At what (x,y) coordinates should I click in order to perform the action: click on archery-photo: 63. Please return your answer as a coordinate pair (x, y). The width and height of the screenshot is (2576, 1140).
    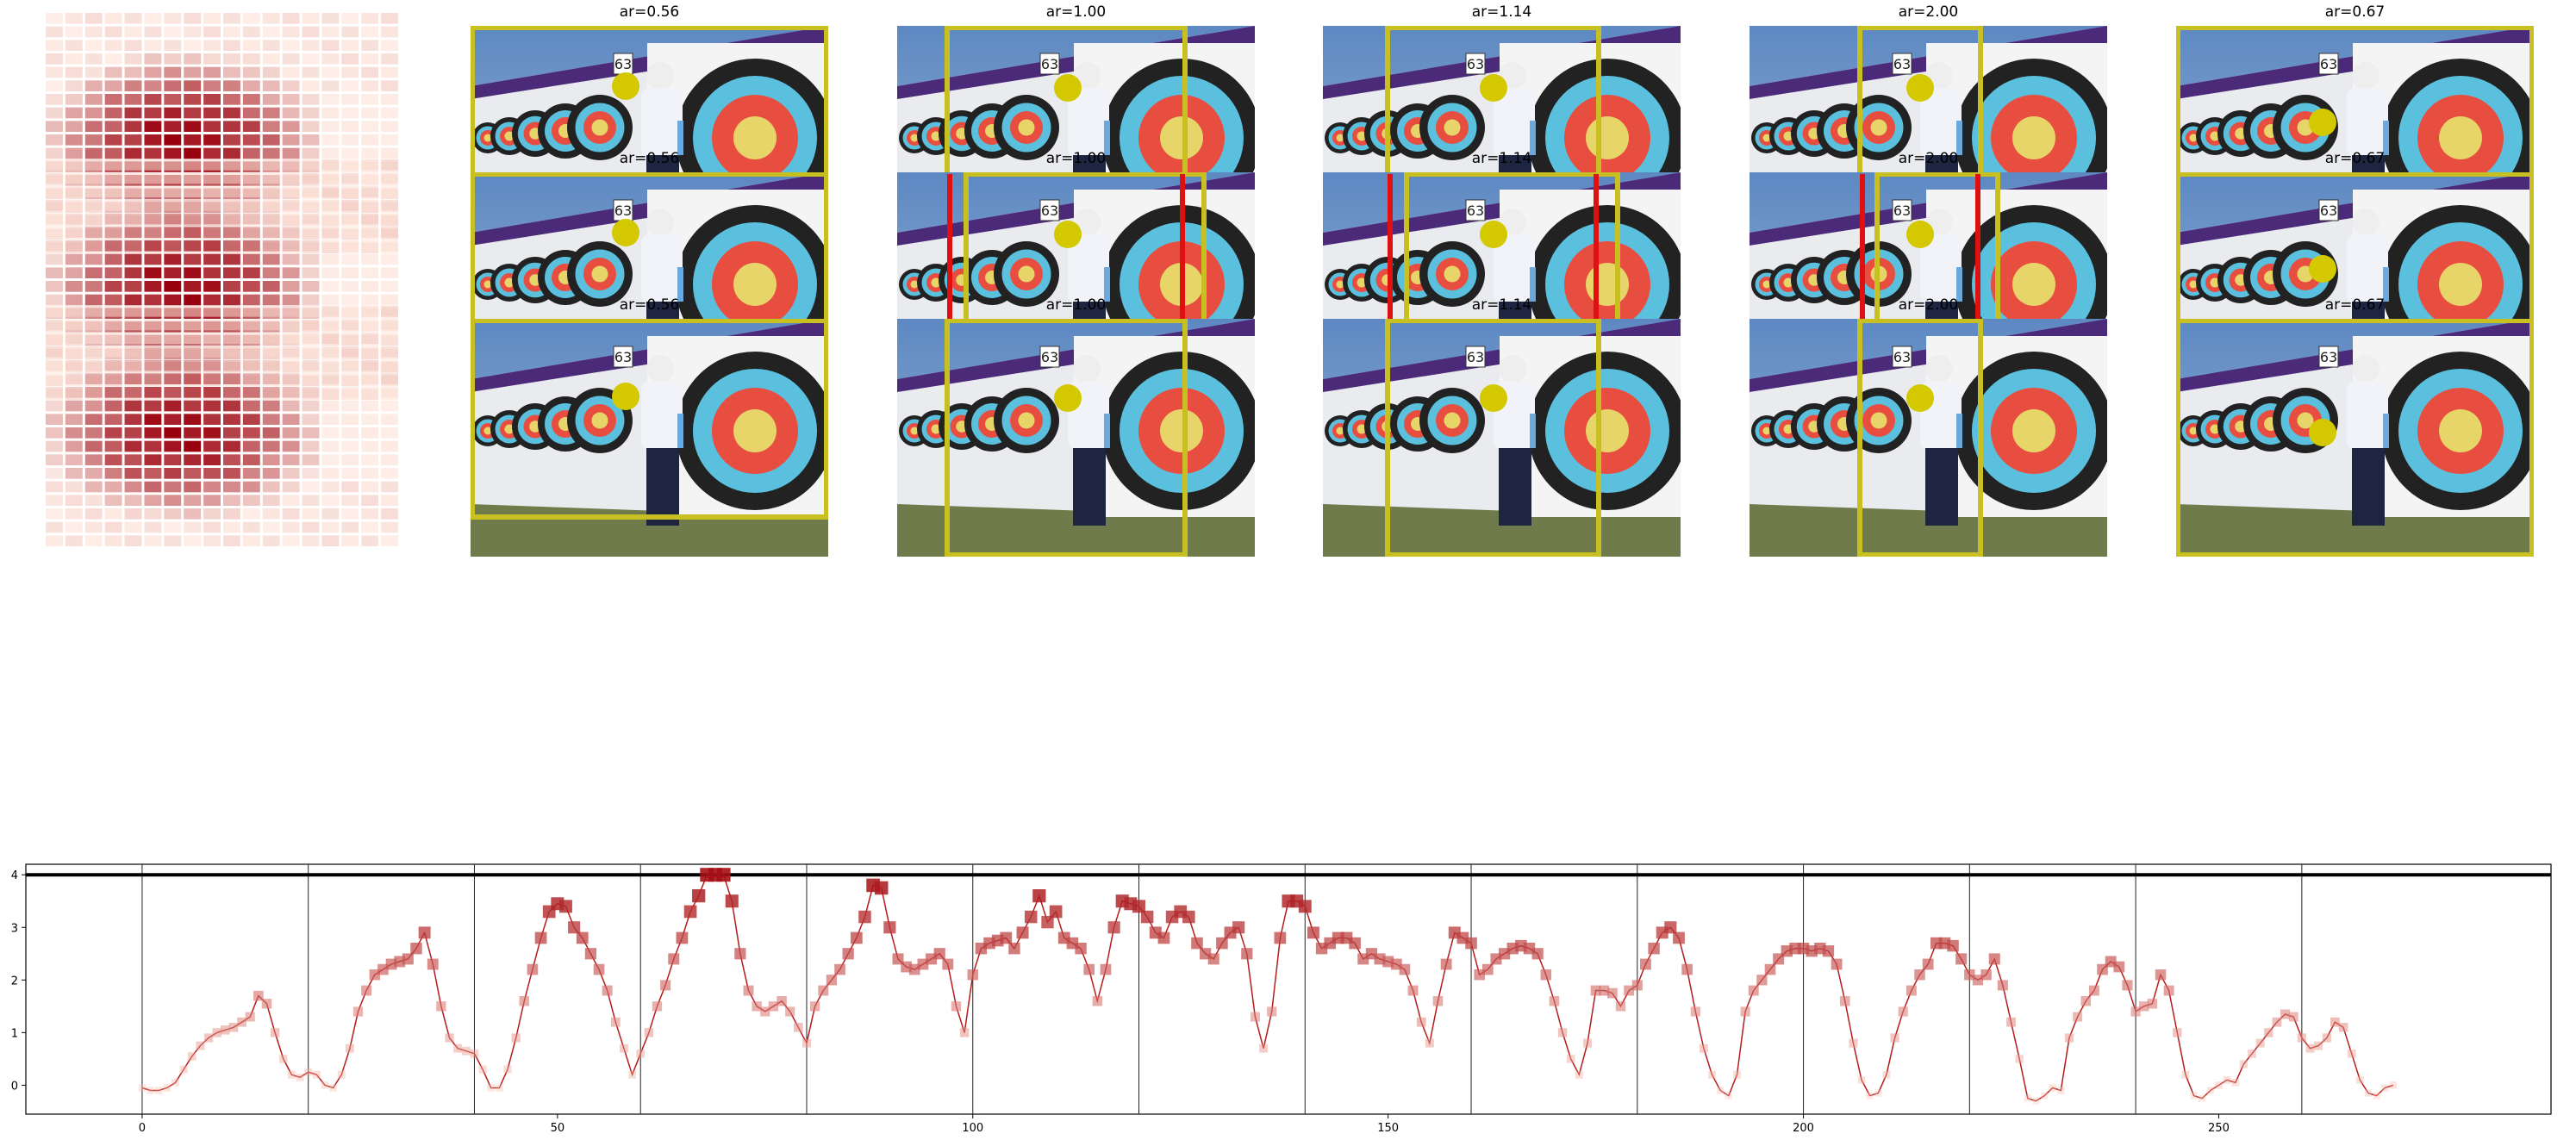
    Looking at the image, I should click on (1076, 438).